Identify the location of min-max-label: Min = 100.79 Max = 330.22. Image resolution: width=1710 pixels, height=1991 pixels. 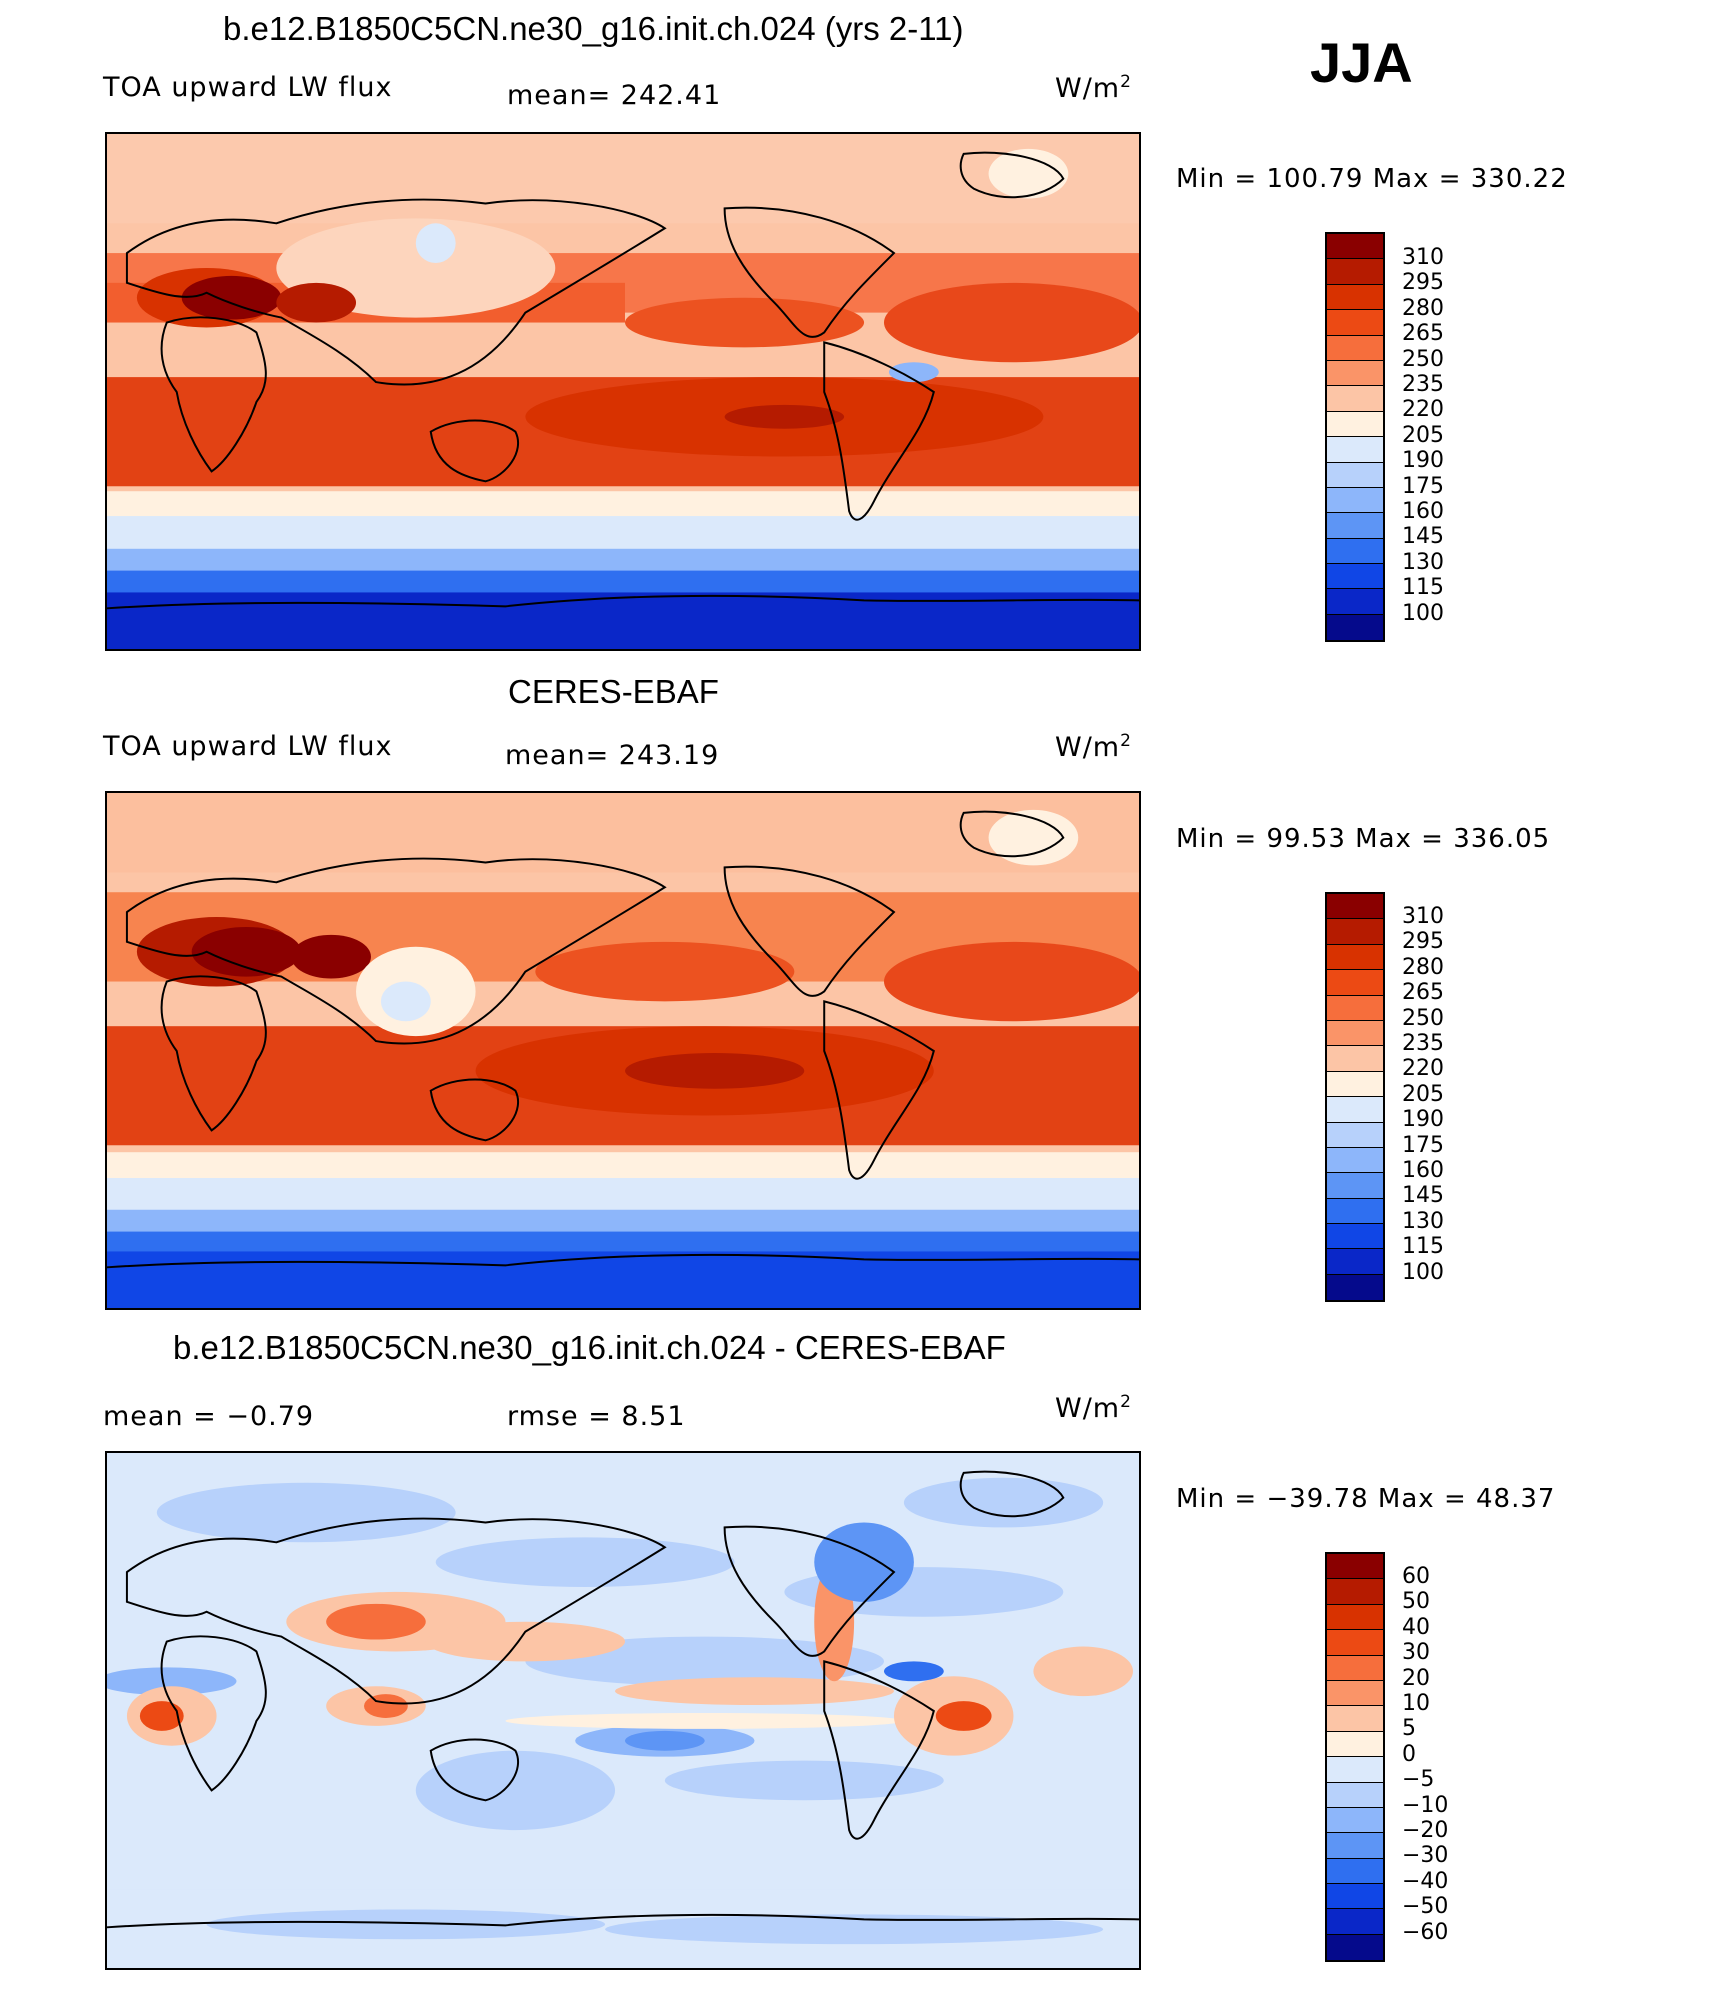
(1372, 179).